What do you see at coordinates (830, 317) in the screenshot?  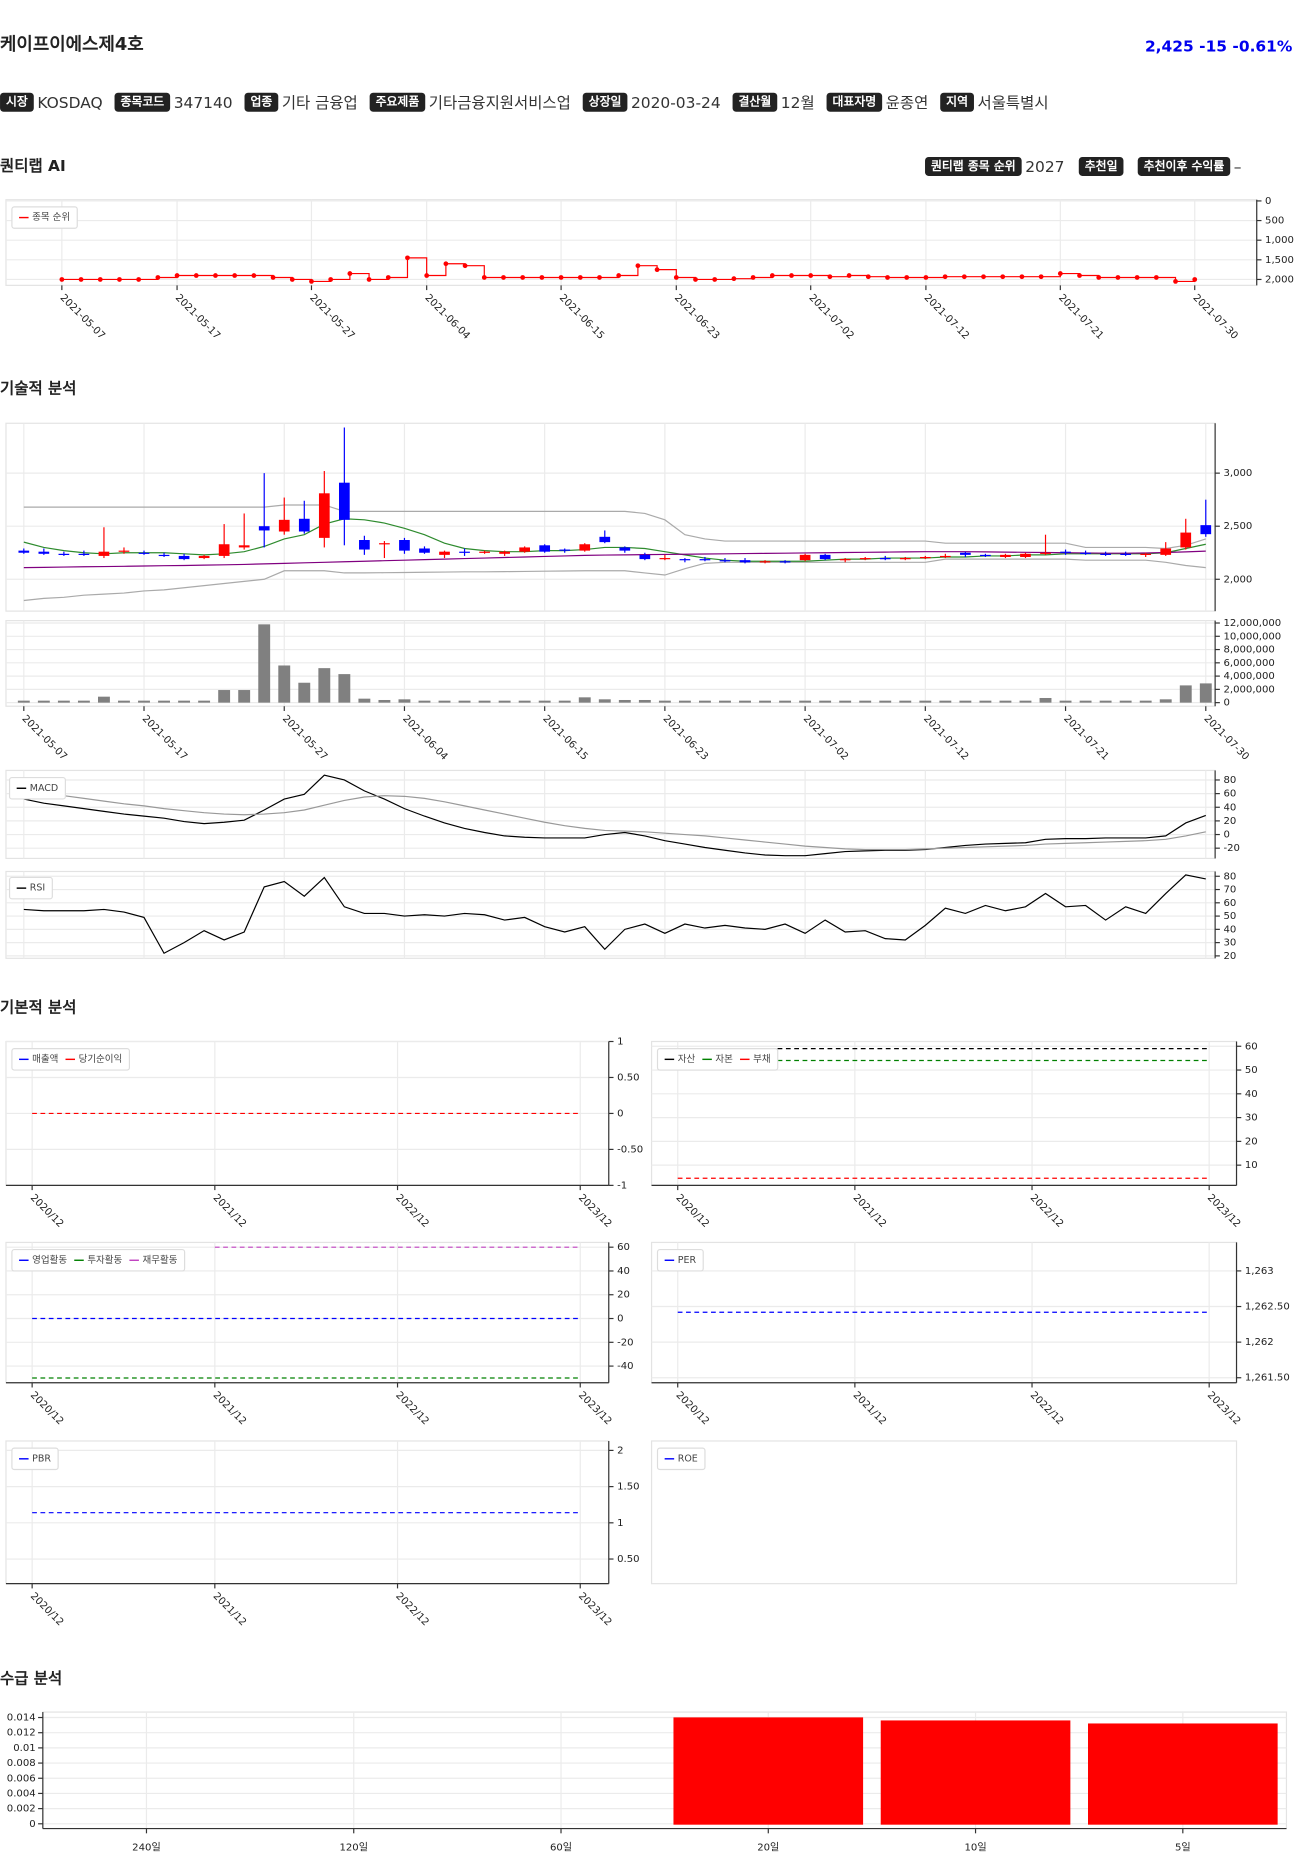 I see `x-tick-label: 2021-07-02` at bounding box center [830, 317].